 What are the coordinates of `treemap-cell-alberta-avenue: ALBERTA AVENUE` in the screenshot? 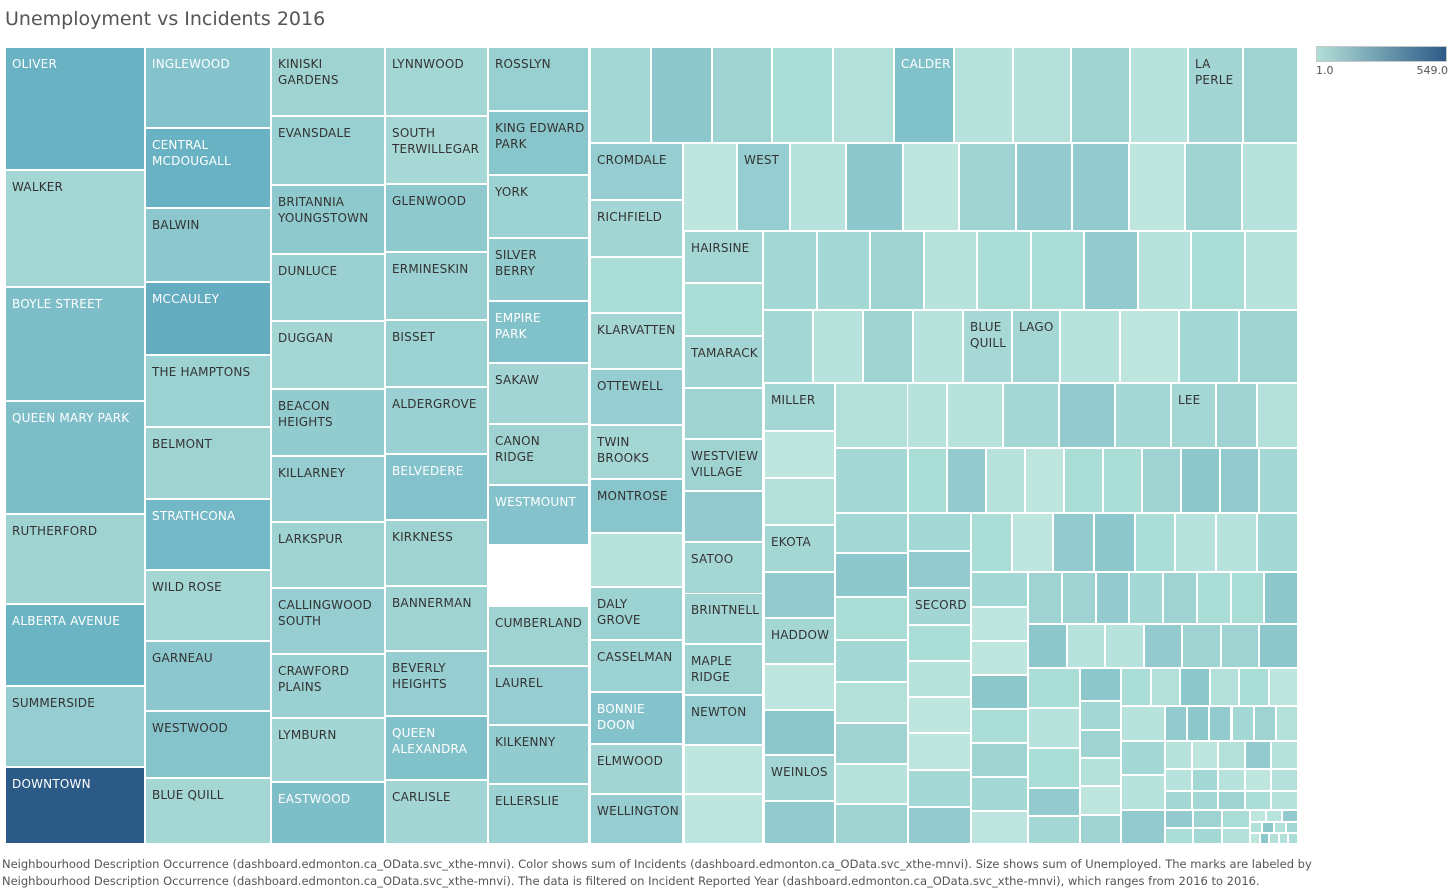 It's located at (75, 645).